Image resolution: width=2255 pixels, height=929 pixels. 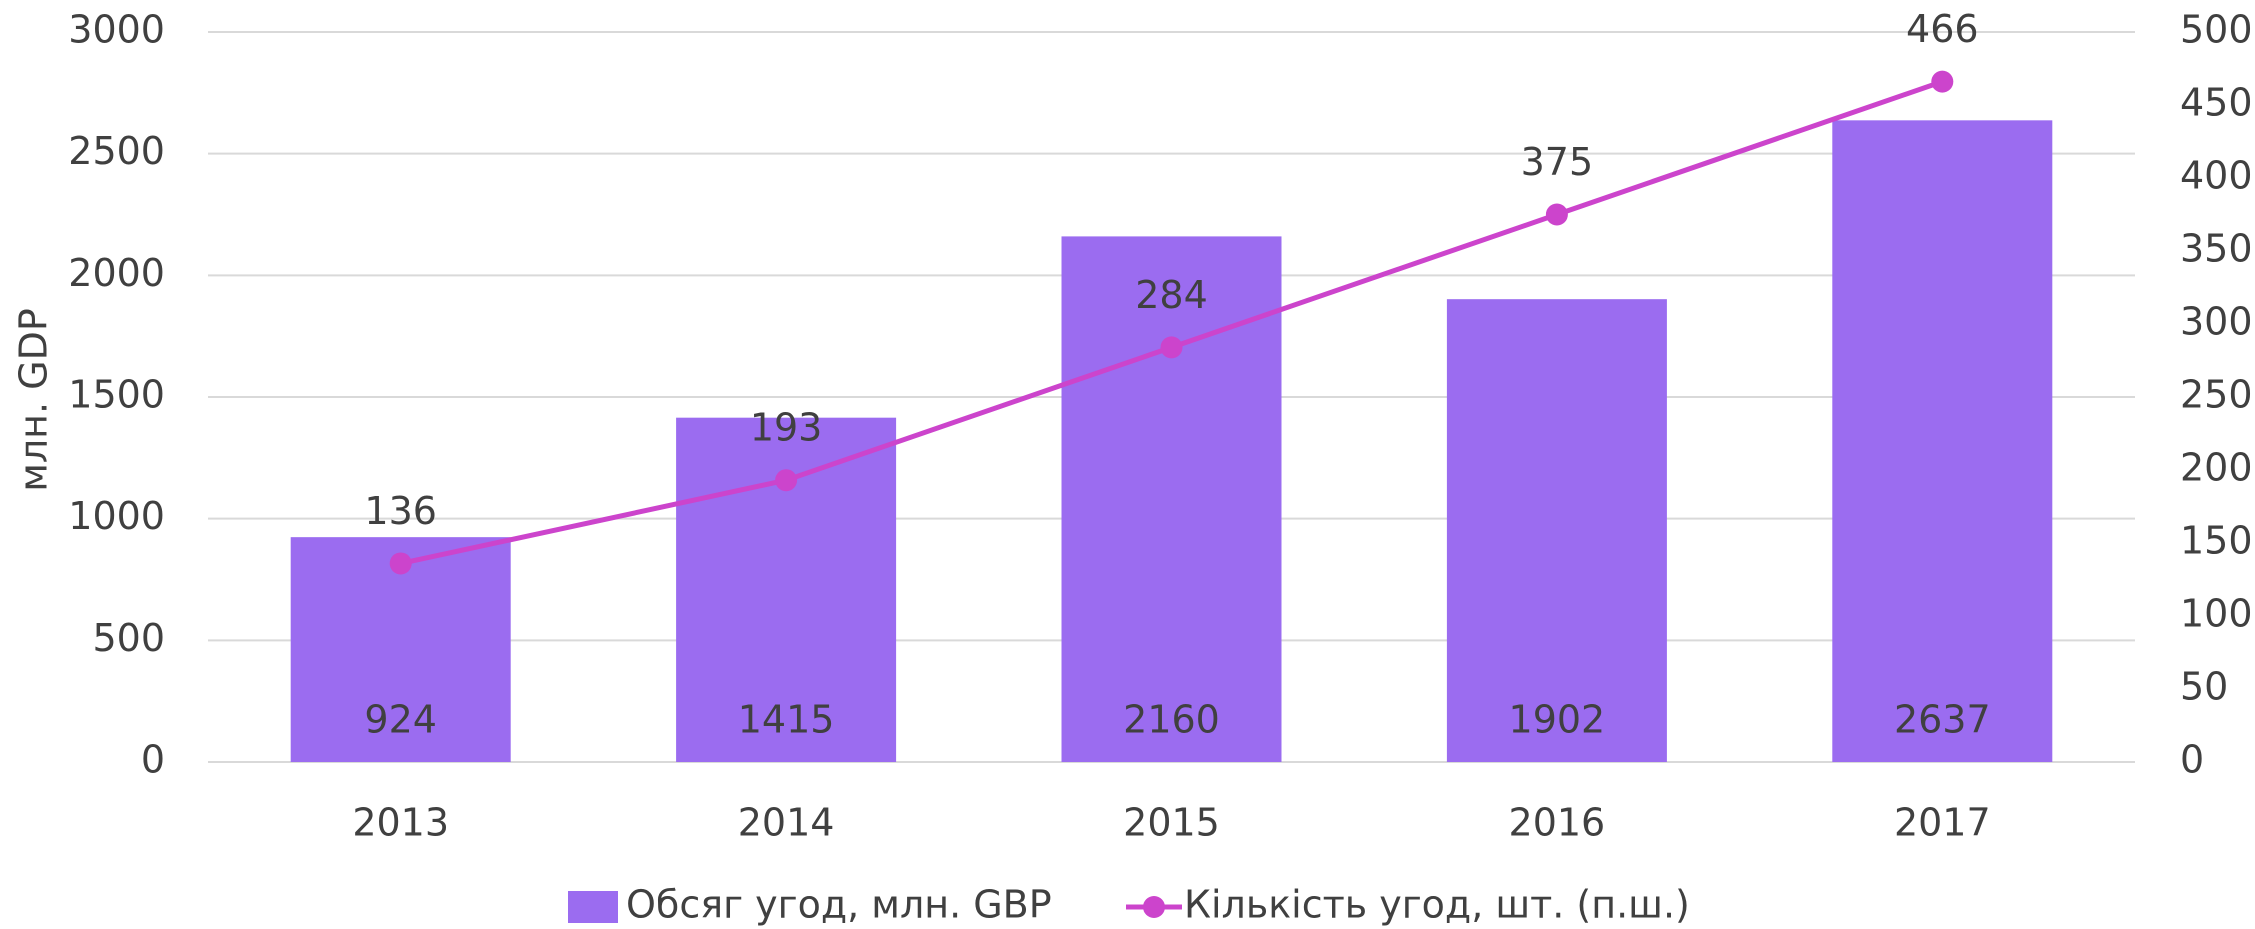 I want to click on y2-tick-label: 200, so click(x=2216, y=468).